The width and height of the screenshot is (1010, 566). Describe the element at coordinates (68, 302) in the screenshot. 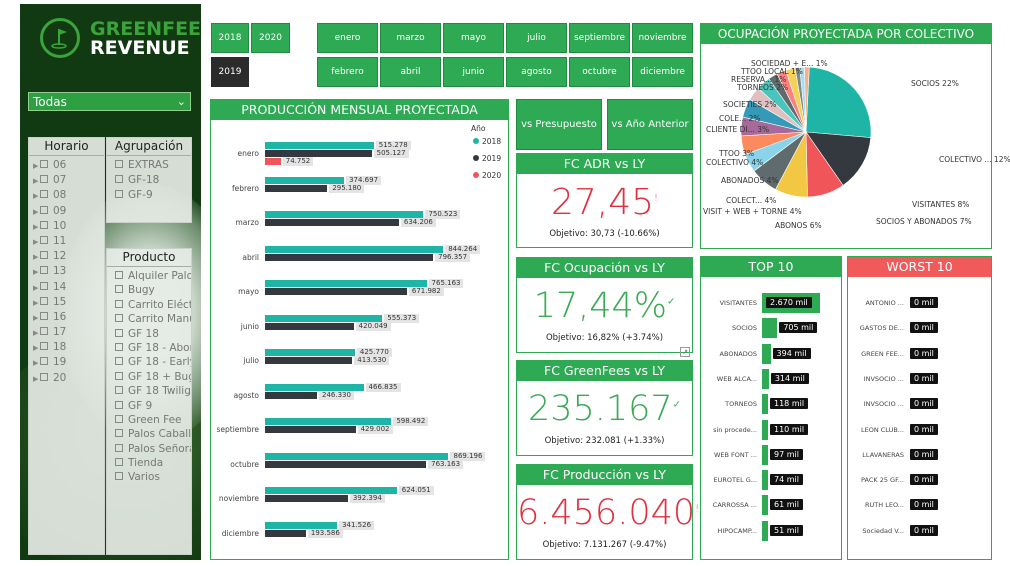

I see `horario-item: ▶ 15` at that location.